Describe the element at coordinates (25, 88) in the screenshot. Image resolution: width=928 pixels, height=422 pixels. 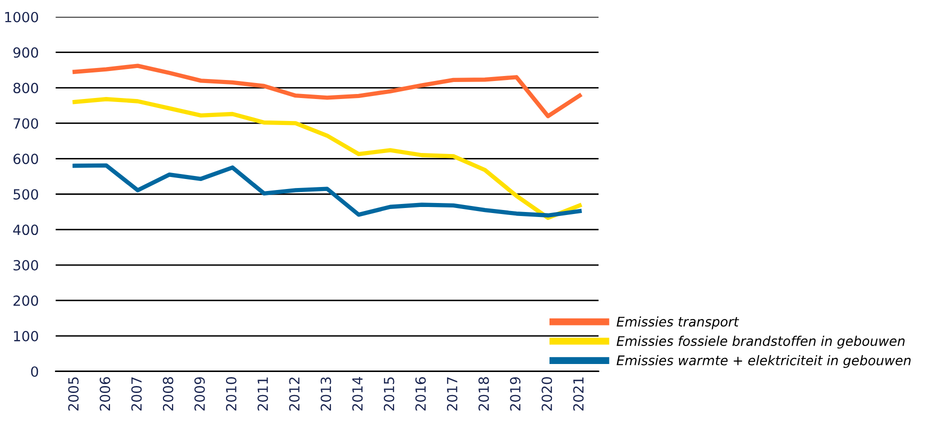
I see `y-tick-label: 800` at that location.